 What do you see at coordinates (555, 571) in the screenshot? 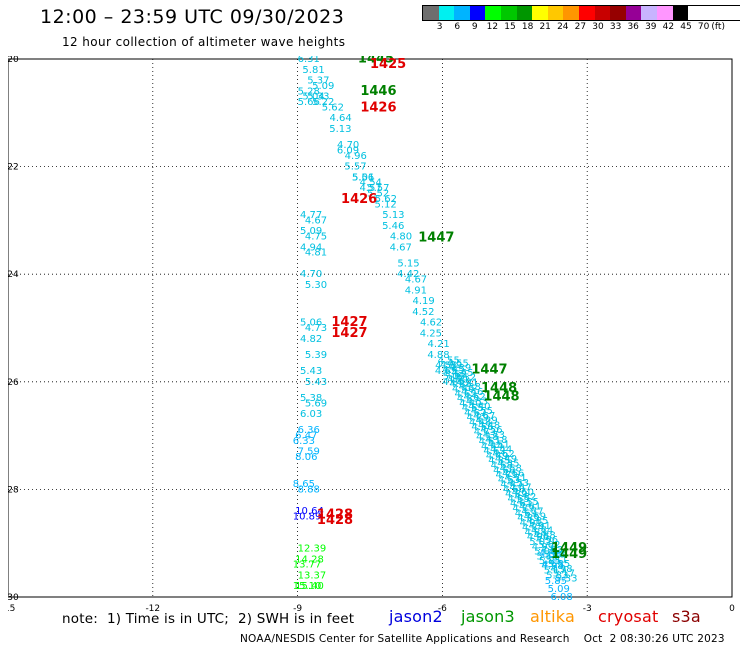
I see `swh-value: 5.17` at bounding box center [555, 571].